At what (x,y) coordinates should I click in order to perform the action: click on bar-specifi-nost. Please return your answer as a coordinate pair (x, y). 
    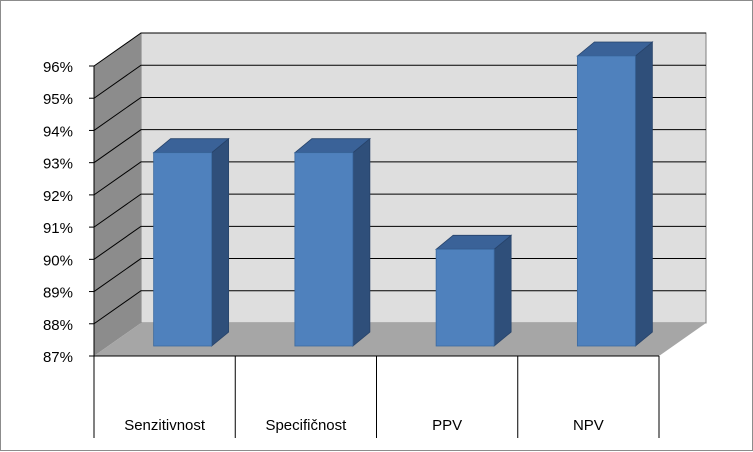
    Looking at the image, I should click on (332, 242).